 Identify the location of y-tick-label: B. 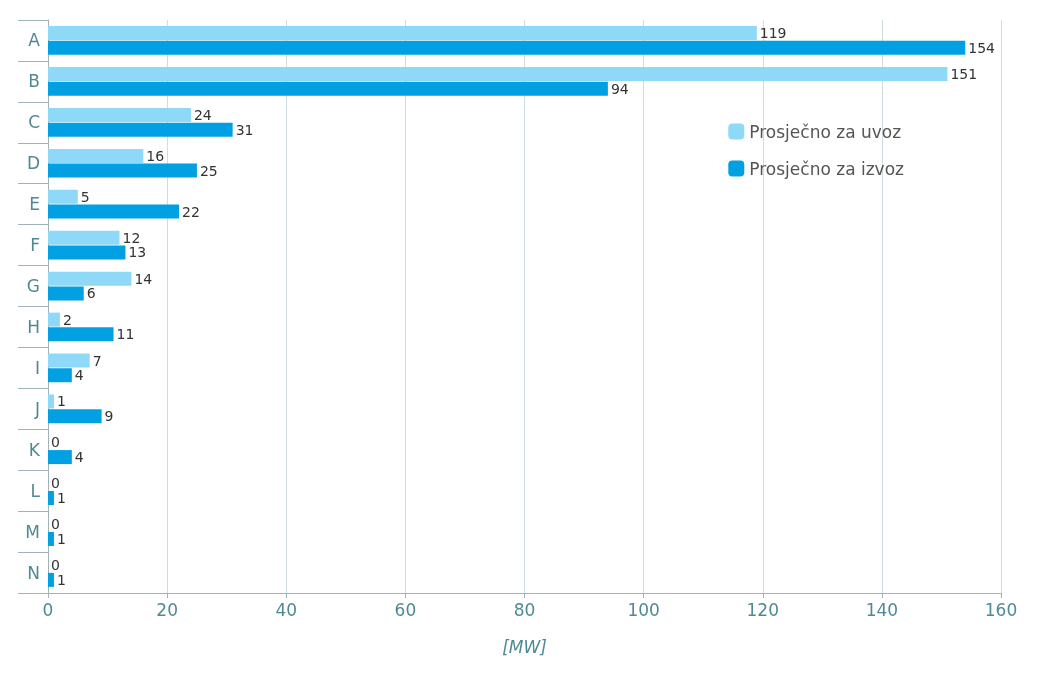
(34, 81).